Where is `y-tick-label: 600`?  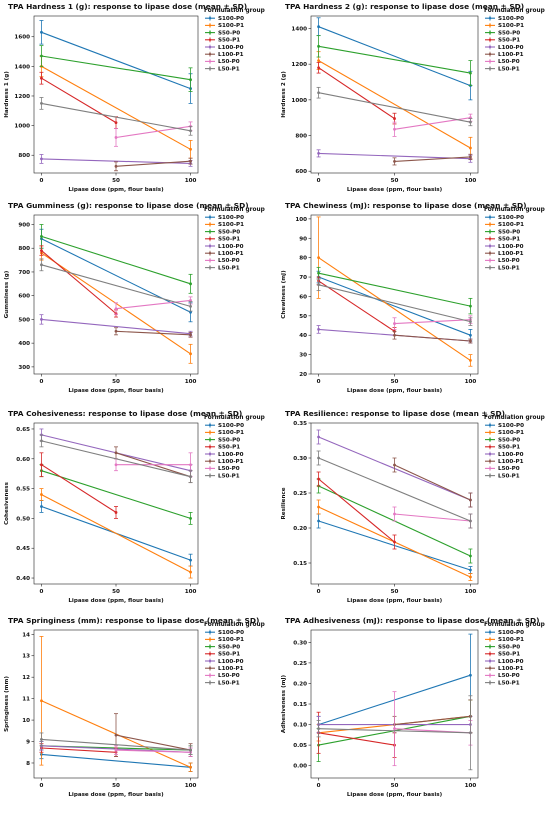
y-tick-label: 600 is located at coordinates (24, 297).